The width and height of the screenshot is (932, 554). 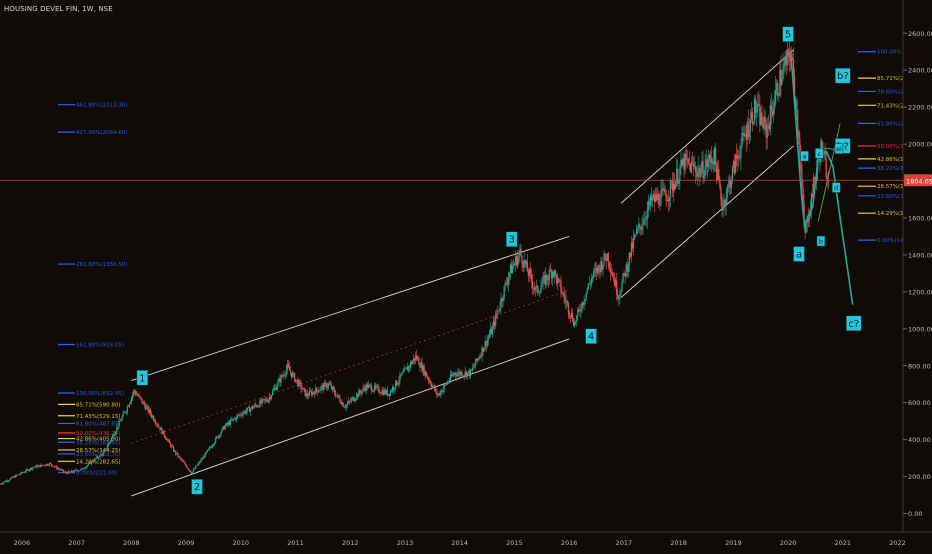 What do you see at coordinates (350, 417) in the screenshot?
I see `channel-line` at bounding box center [350, 417].